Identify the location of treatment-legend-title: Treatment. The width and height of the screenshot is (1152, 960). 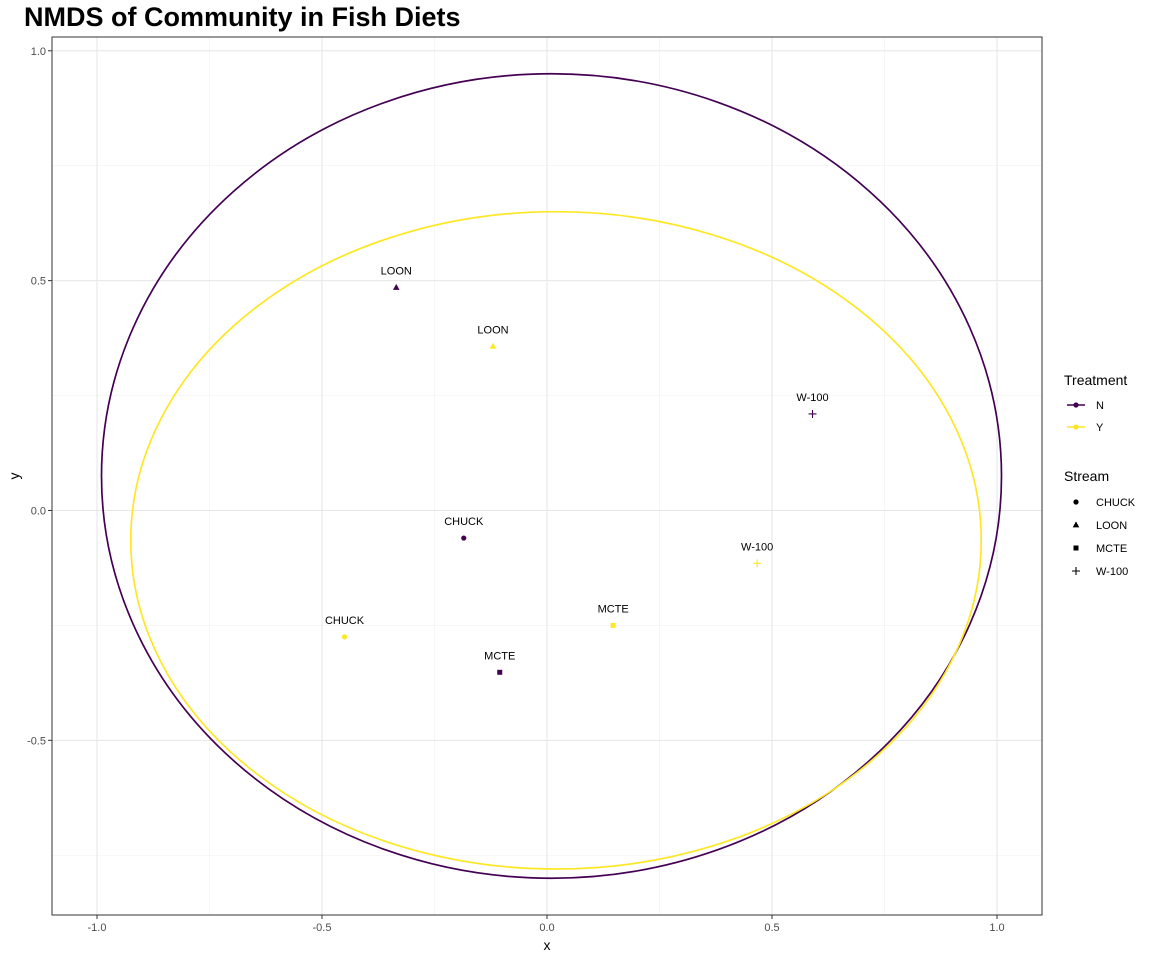
(1095, 380).